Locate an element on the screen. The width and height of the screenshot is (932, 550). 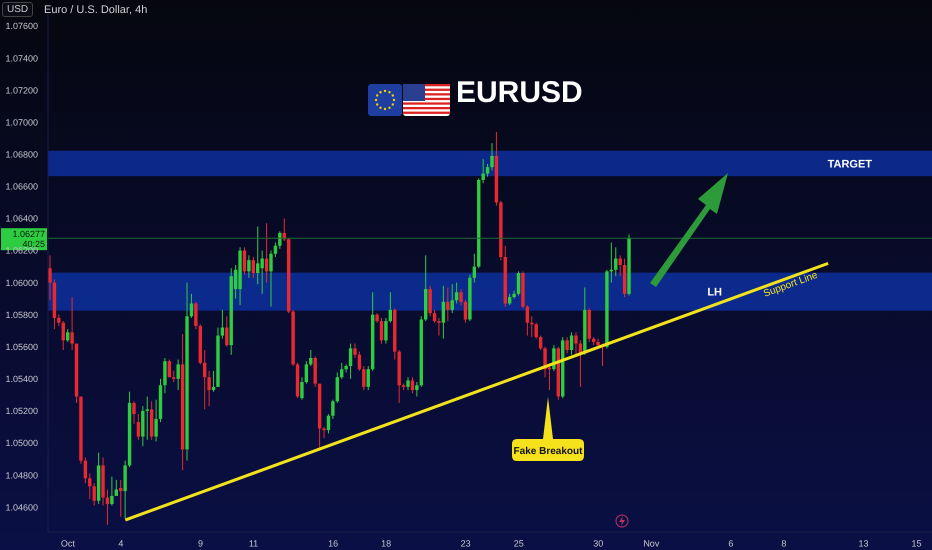
x-tick-label: Oct is located at coordinates (68, 543).